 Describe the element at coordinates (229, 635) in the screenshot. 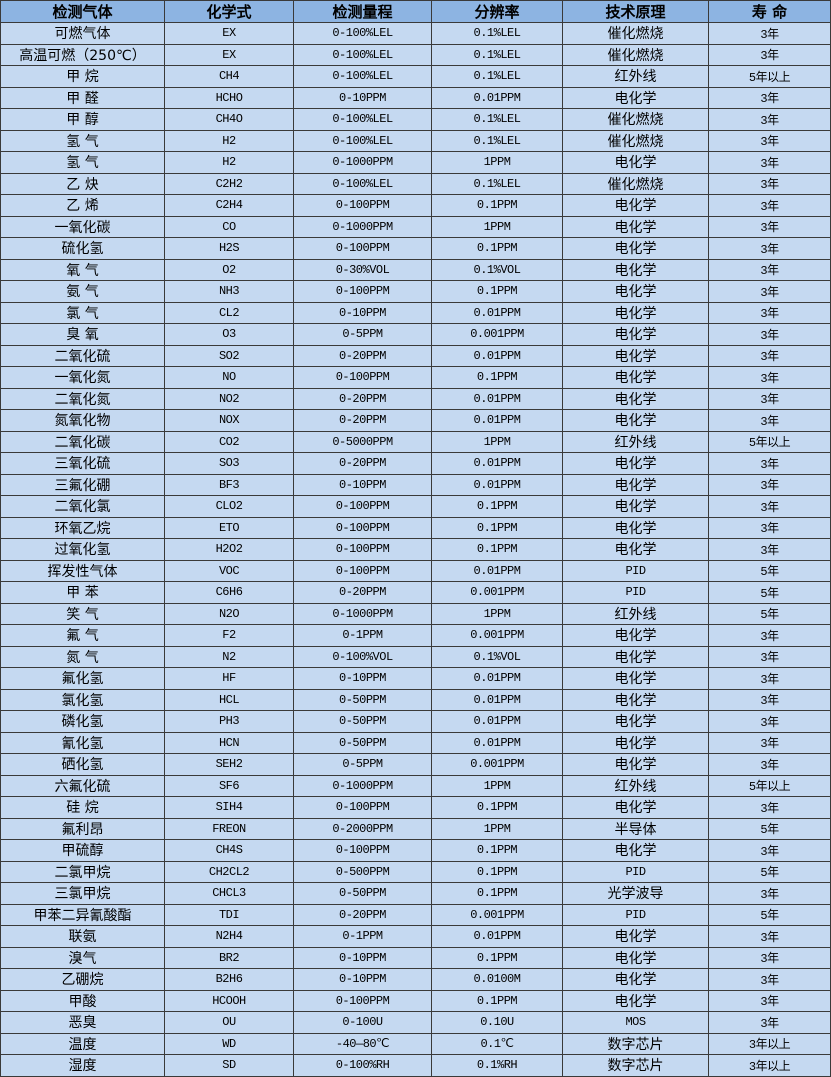

I see `cell-formula: F2` at that location.